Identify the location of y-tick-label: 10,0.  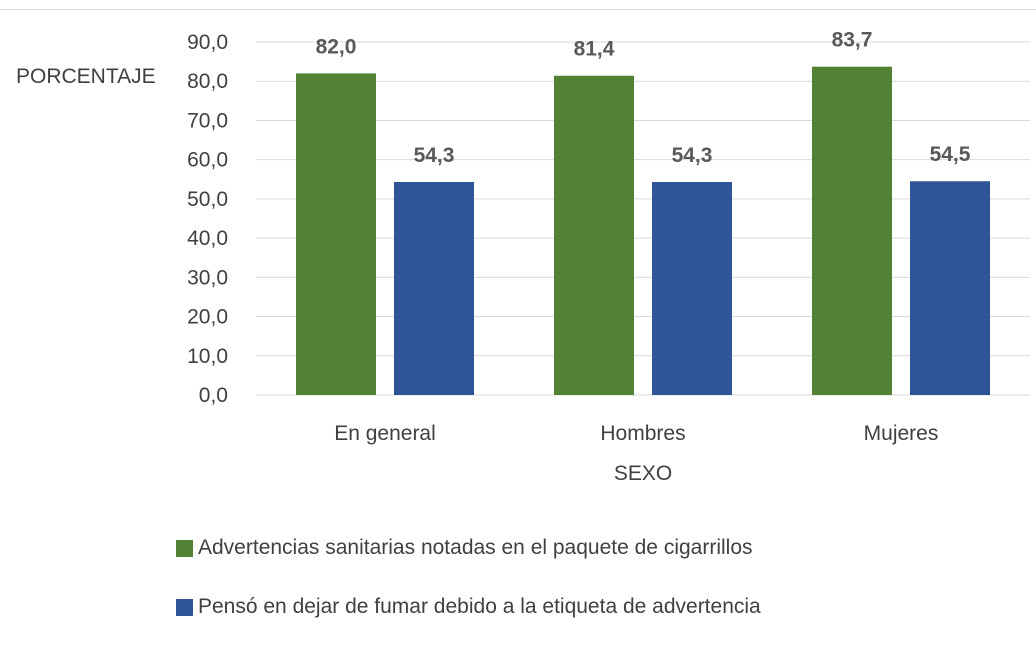
(207, 356).